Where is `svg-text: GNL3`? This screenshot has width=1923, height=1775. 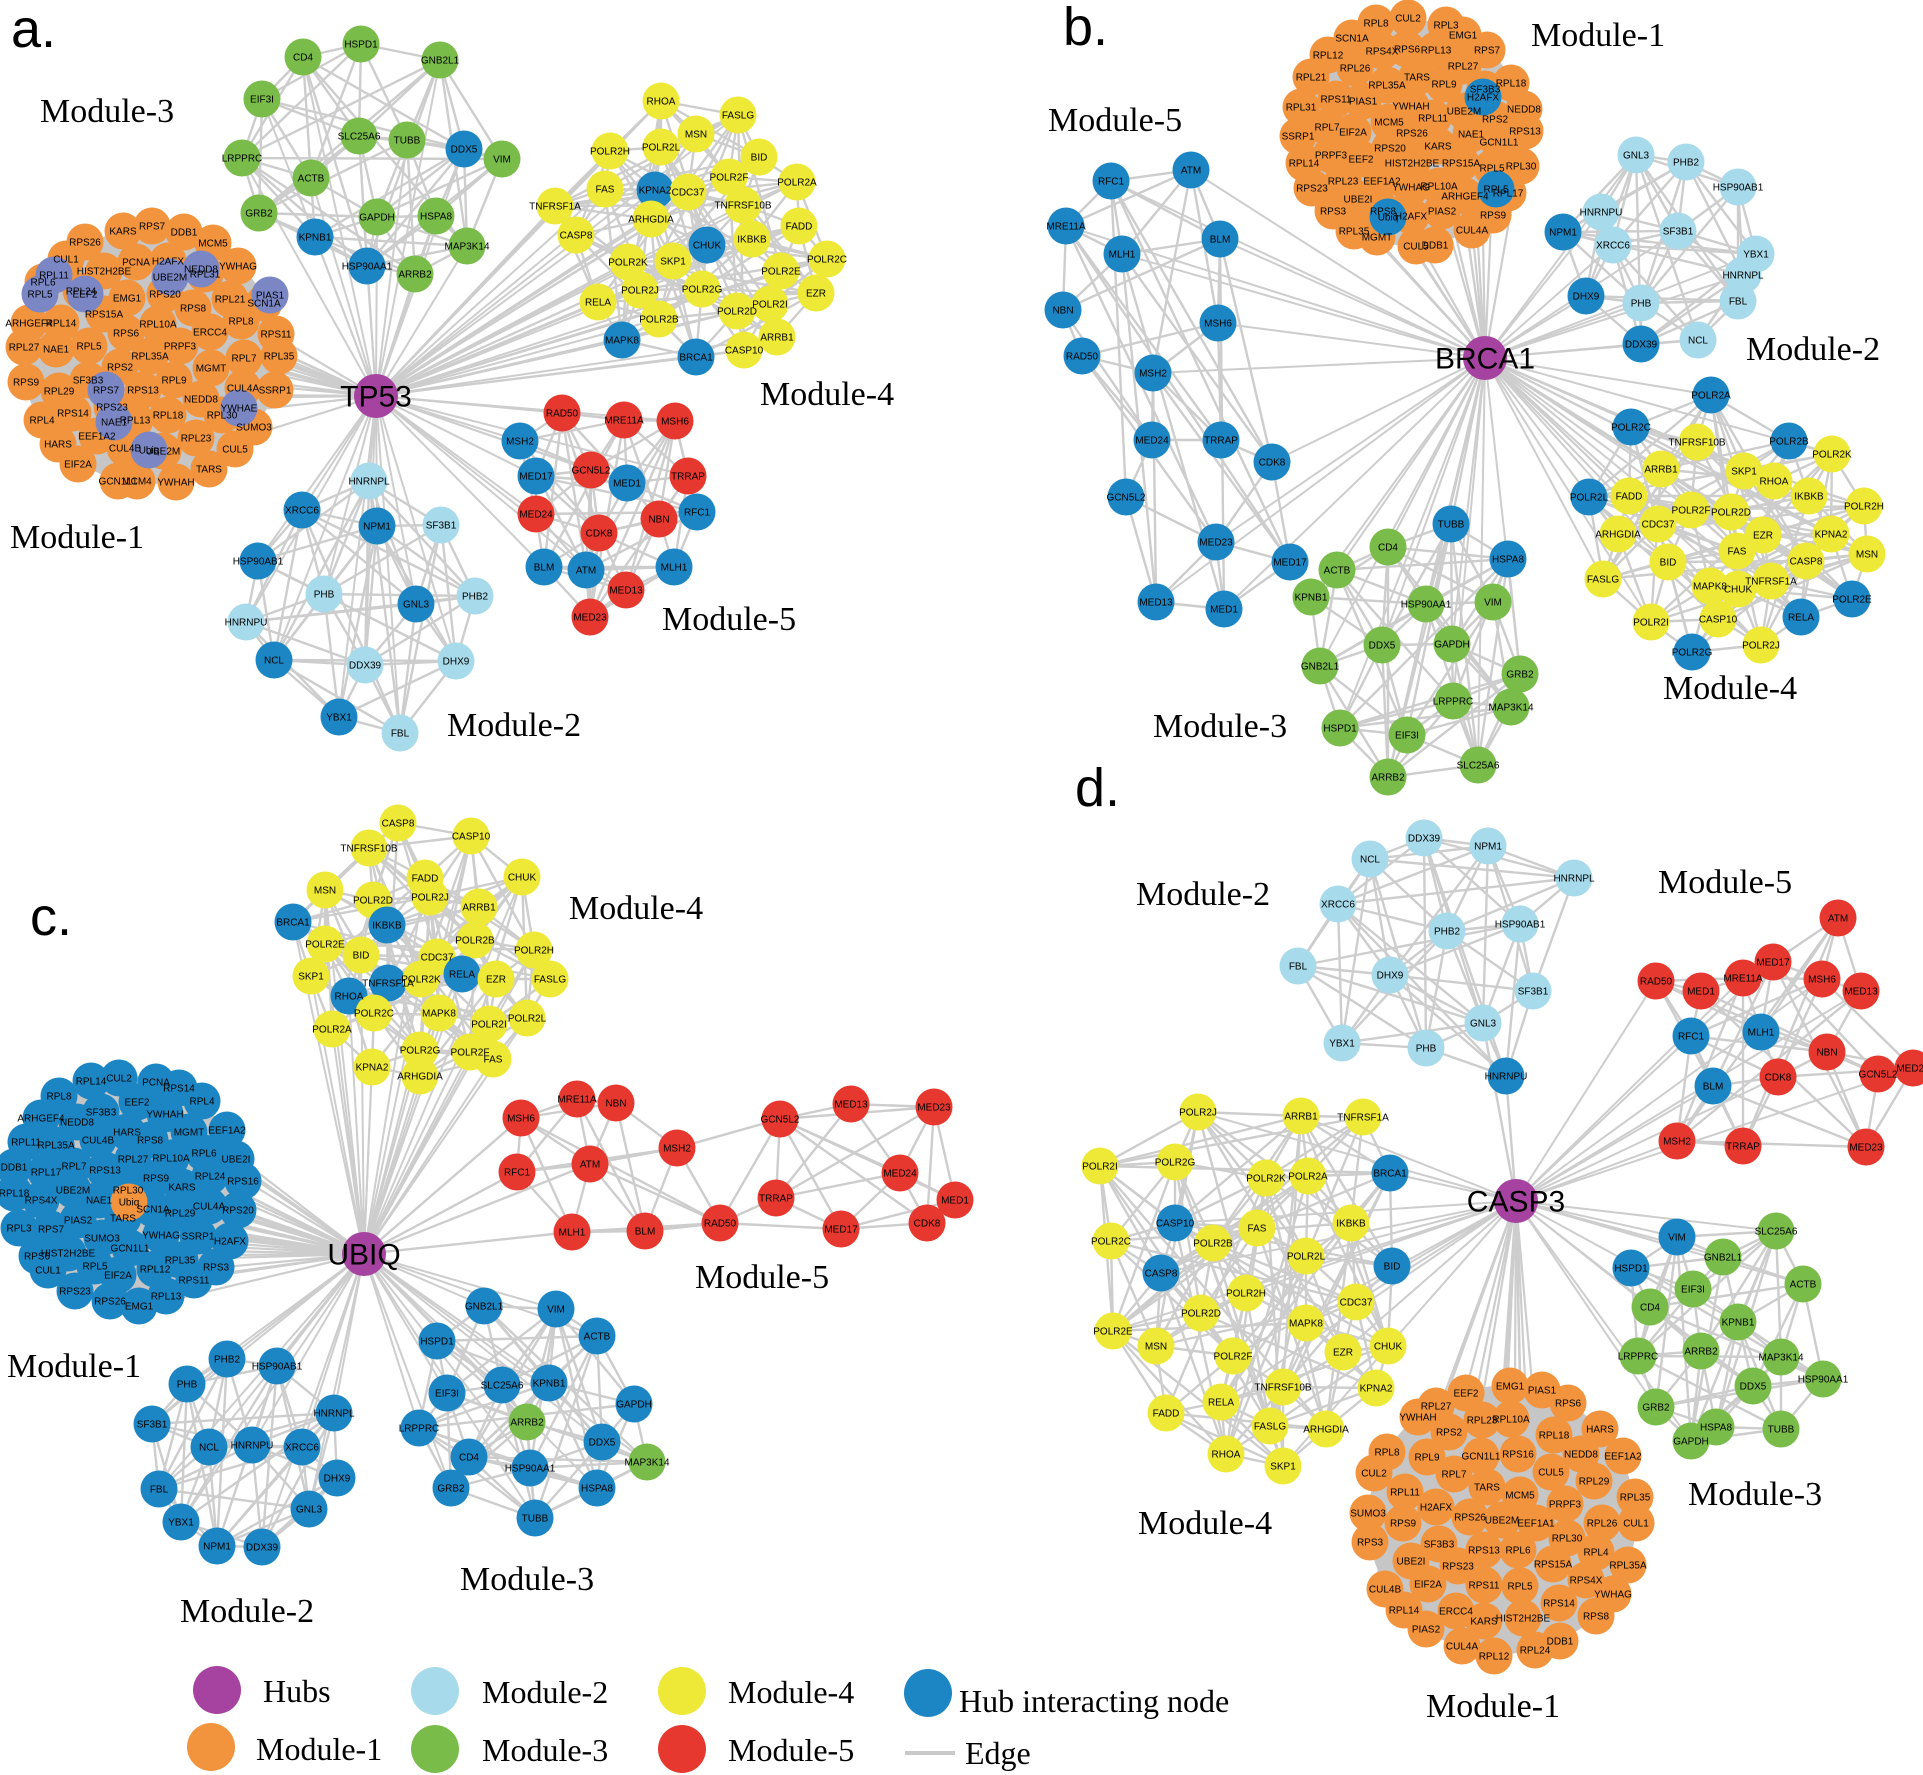
svg-text: GNL3 is located at coordinates (1636, 156).